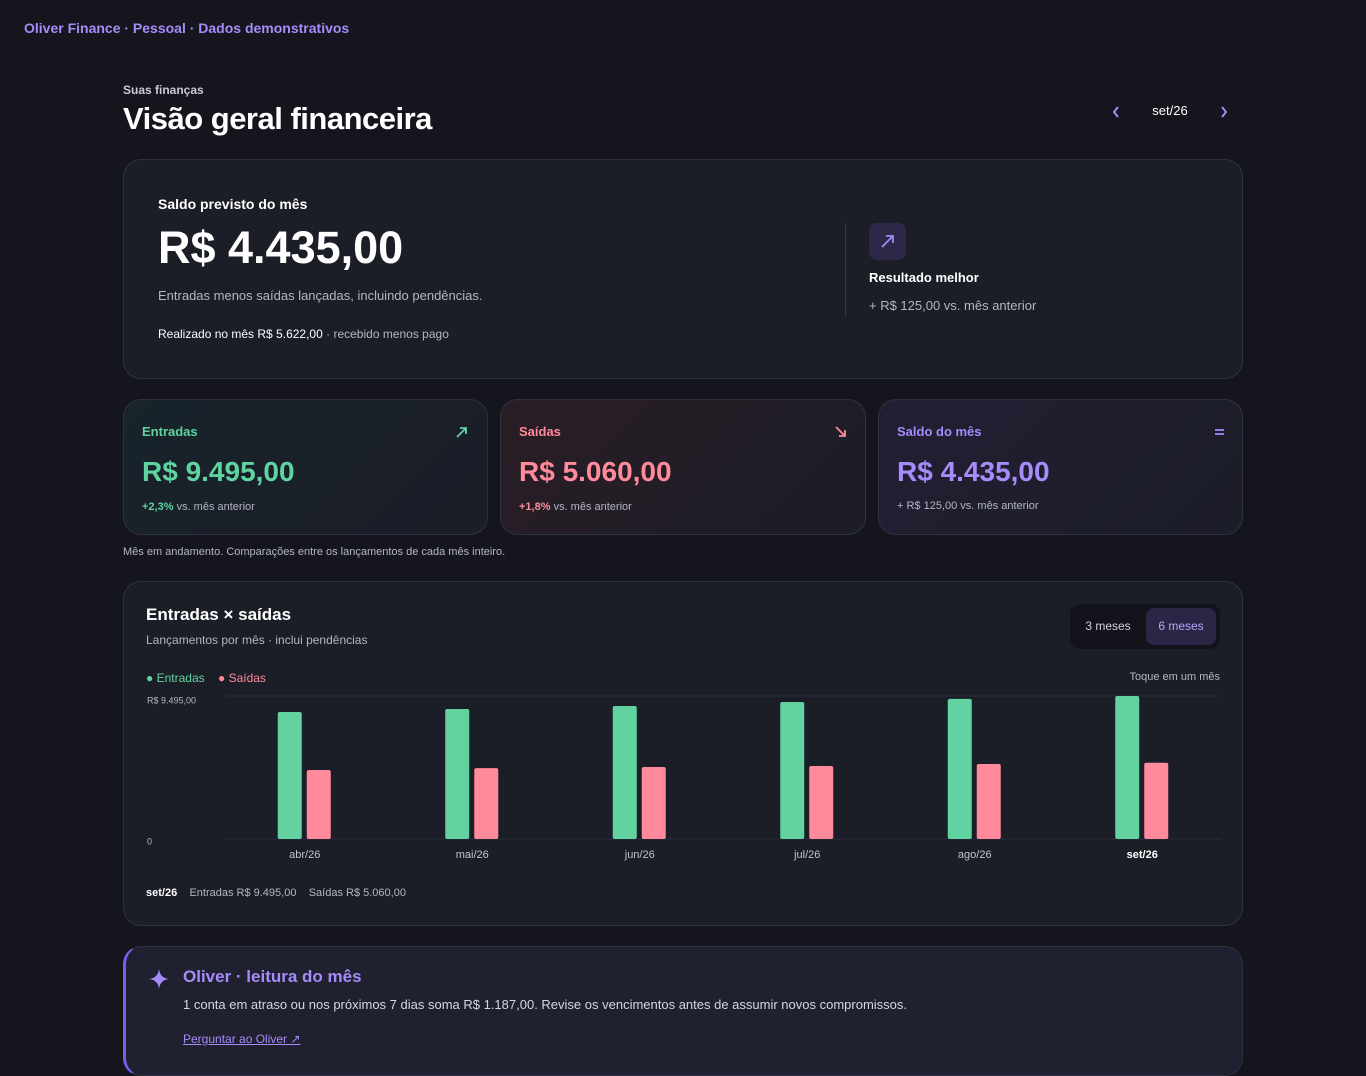 This screenshot has height=1076, width=1366. I want to click on sparkle-icon, so click(159, 979).